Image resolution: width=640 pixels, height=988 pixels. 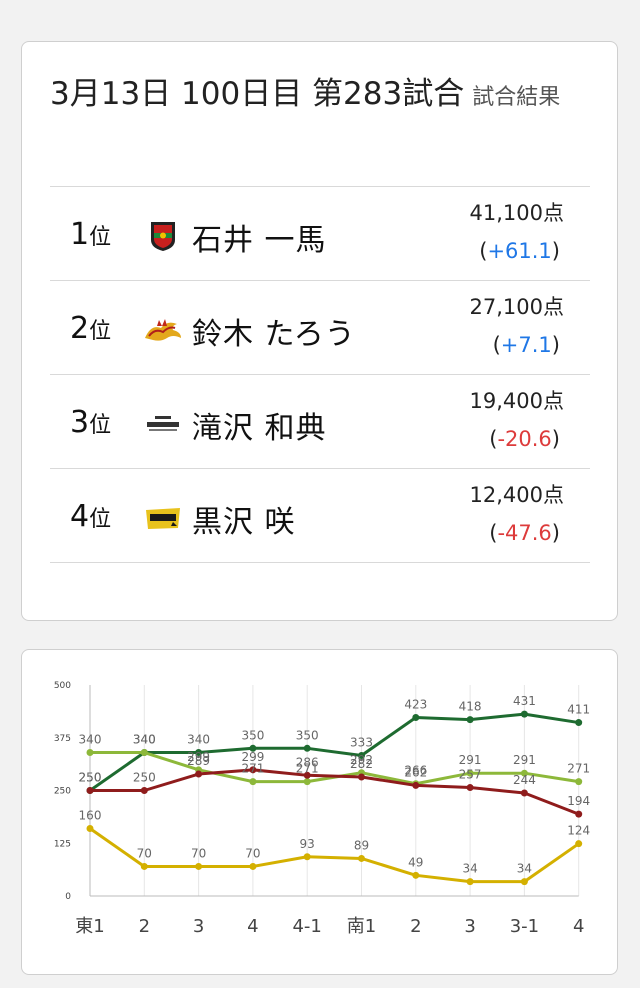 What do you see at coordinates (516, 495) in the screenshot?
I see `player-score: 12,400点` at bounding box center [516, 495].